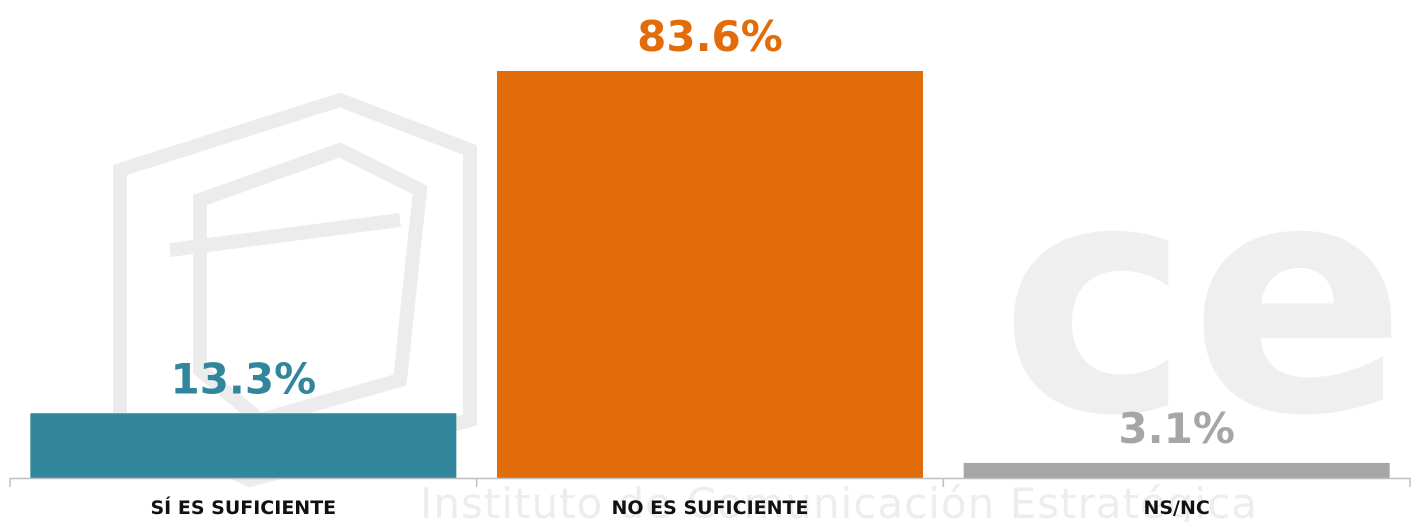 This screenshot has height=522, width=1414. I want to click on x-axis, so click(710, 482).